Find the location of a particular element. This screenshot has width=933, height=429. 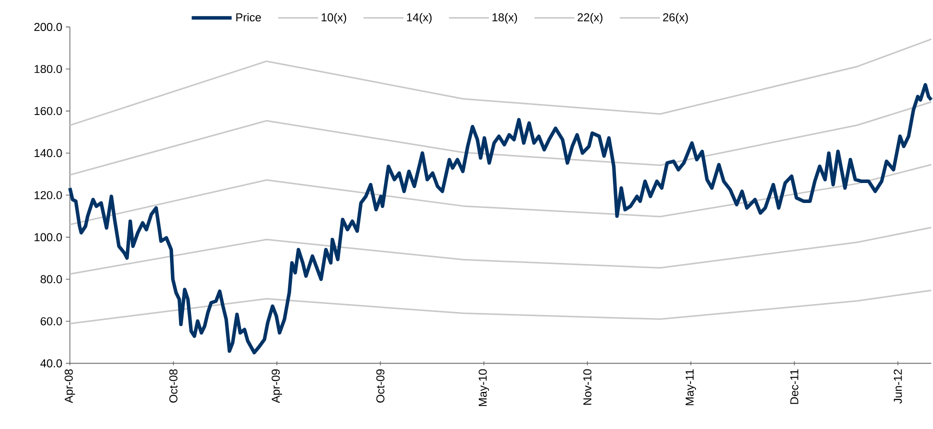

x-tick-label: Oct-09 is located at coordinates (380, 386).